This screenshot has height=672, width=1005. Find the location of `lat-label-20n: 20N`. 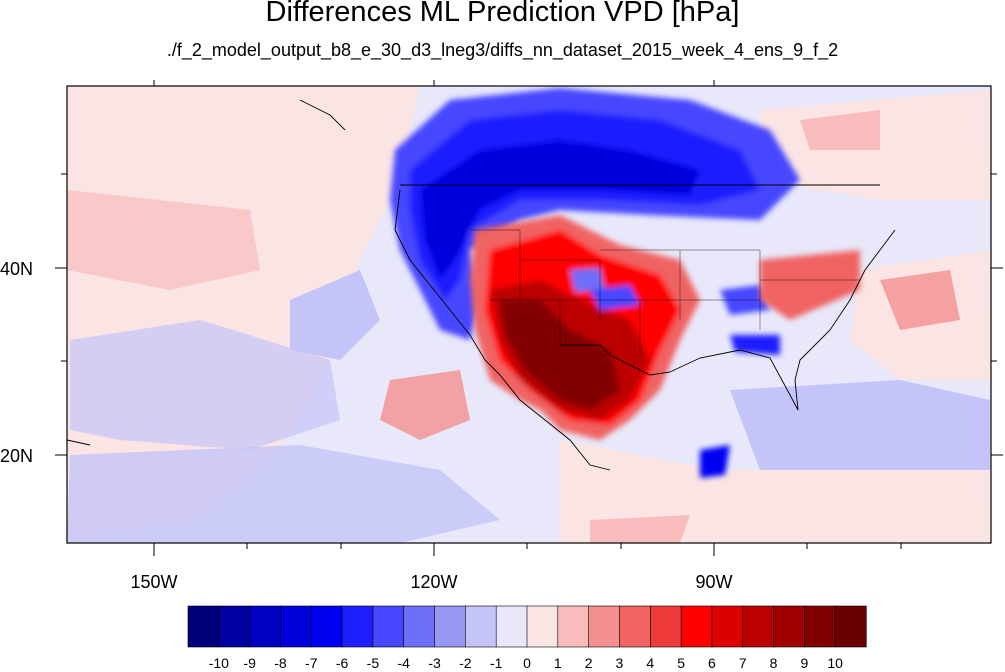

lat-label-20n: 20N is located at coordinates (16, 456).